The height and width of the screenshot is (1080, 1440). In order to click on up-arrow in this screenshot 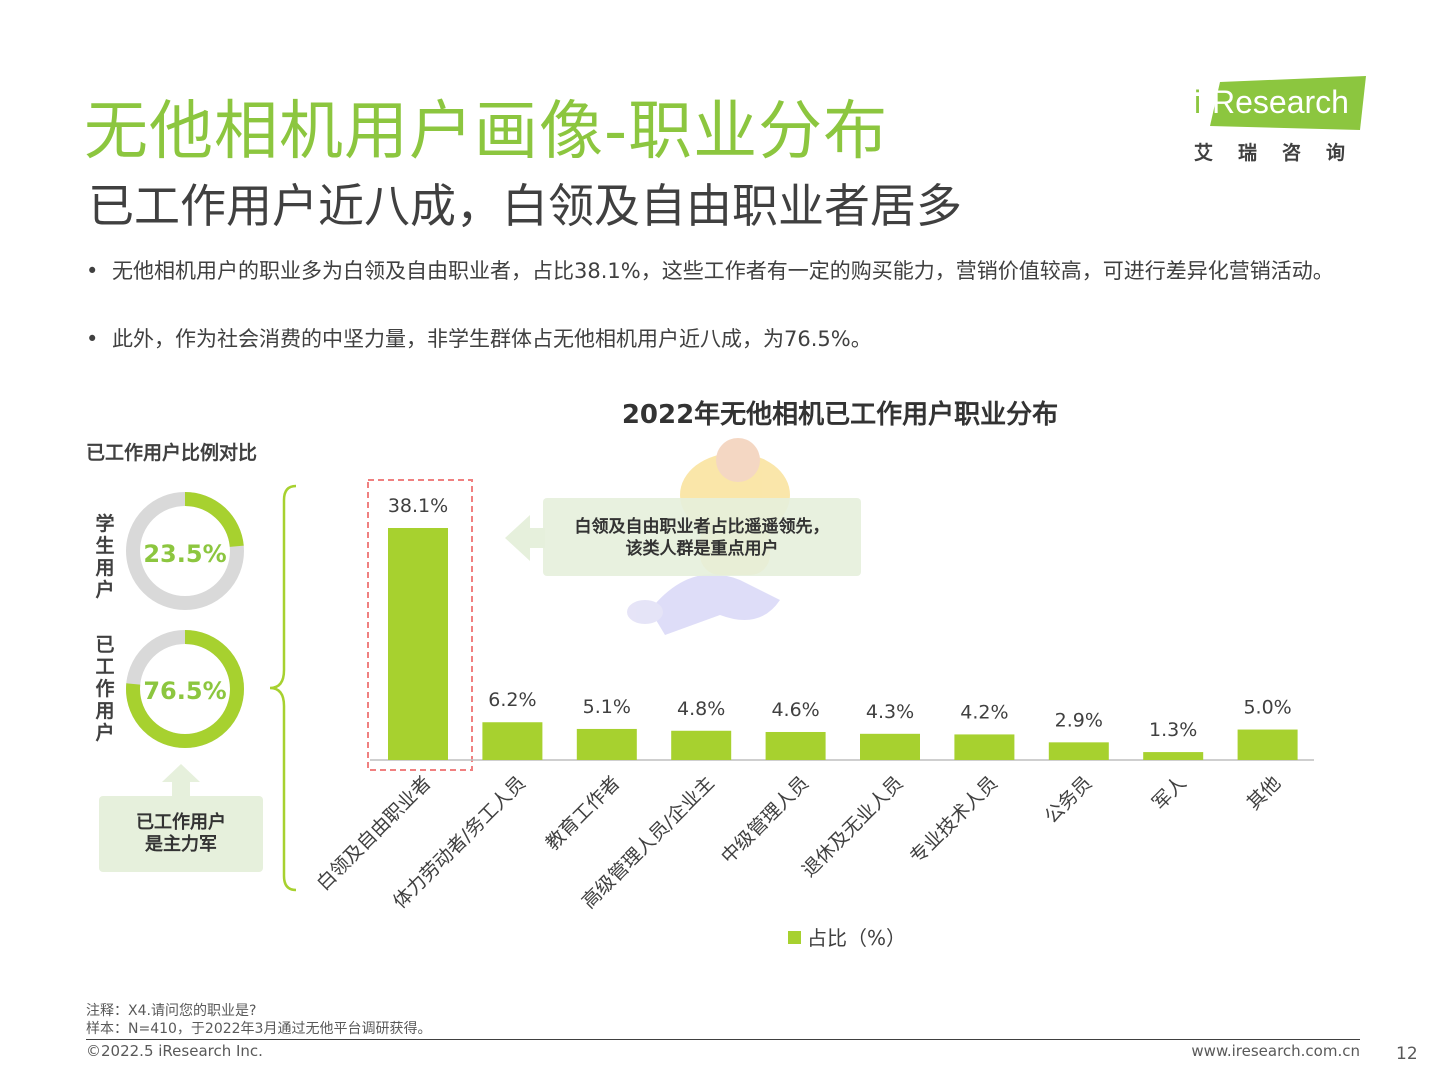, I will do `click(181, 780)`.